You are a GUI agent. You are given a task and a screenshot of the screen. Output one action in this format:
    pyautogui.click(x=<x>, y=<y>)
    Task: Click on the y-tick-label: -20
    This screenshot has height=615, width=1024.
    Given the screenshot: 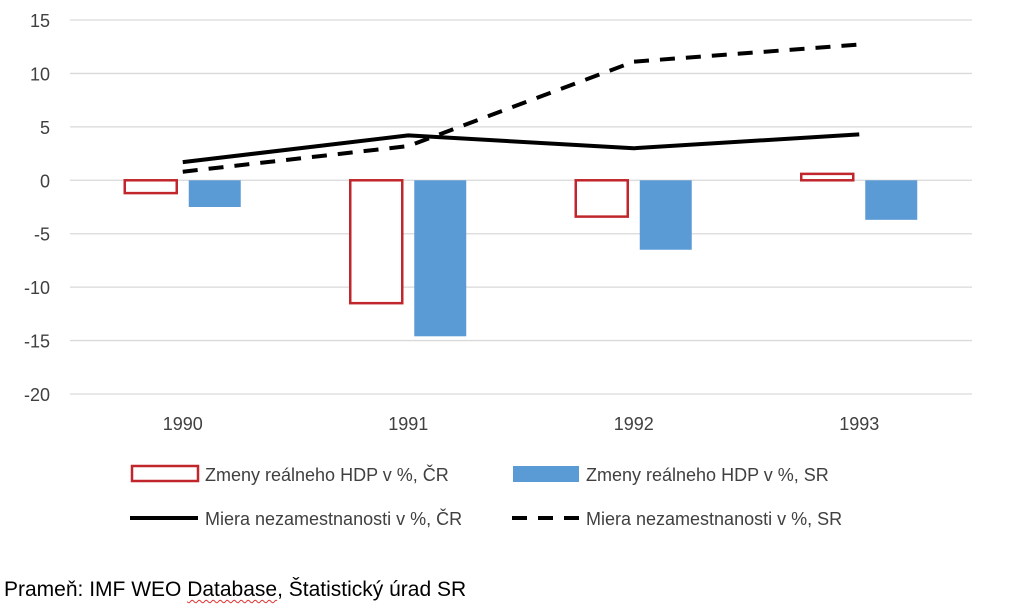 What is the action you would take?
    pyautogui.click(x=37, y=395)
    